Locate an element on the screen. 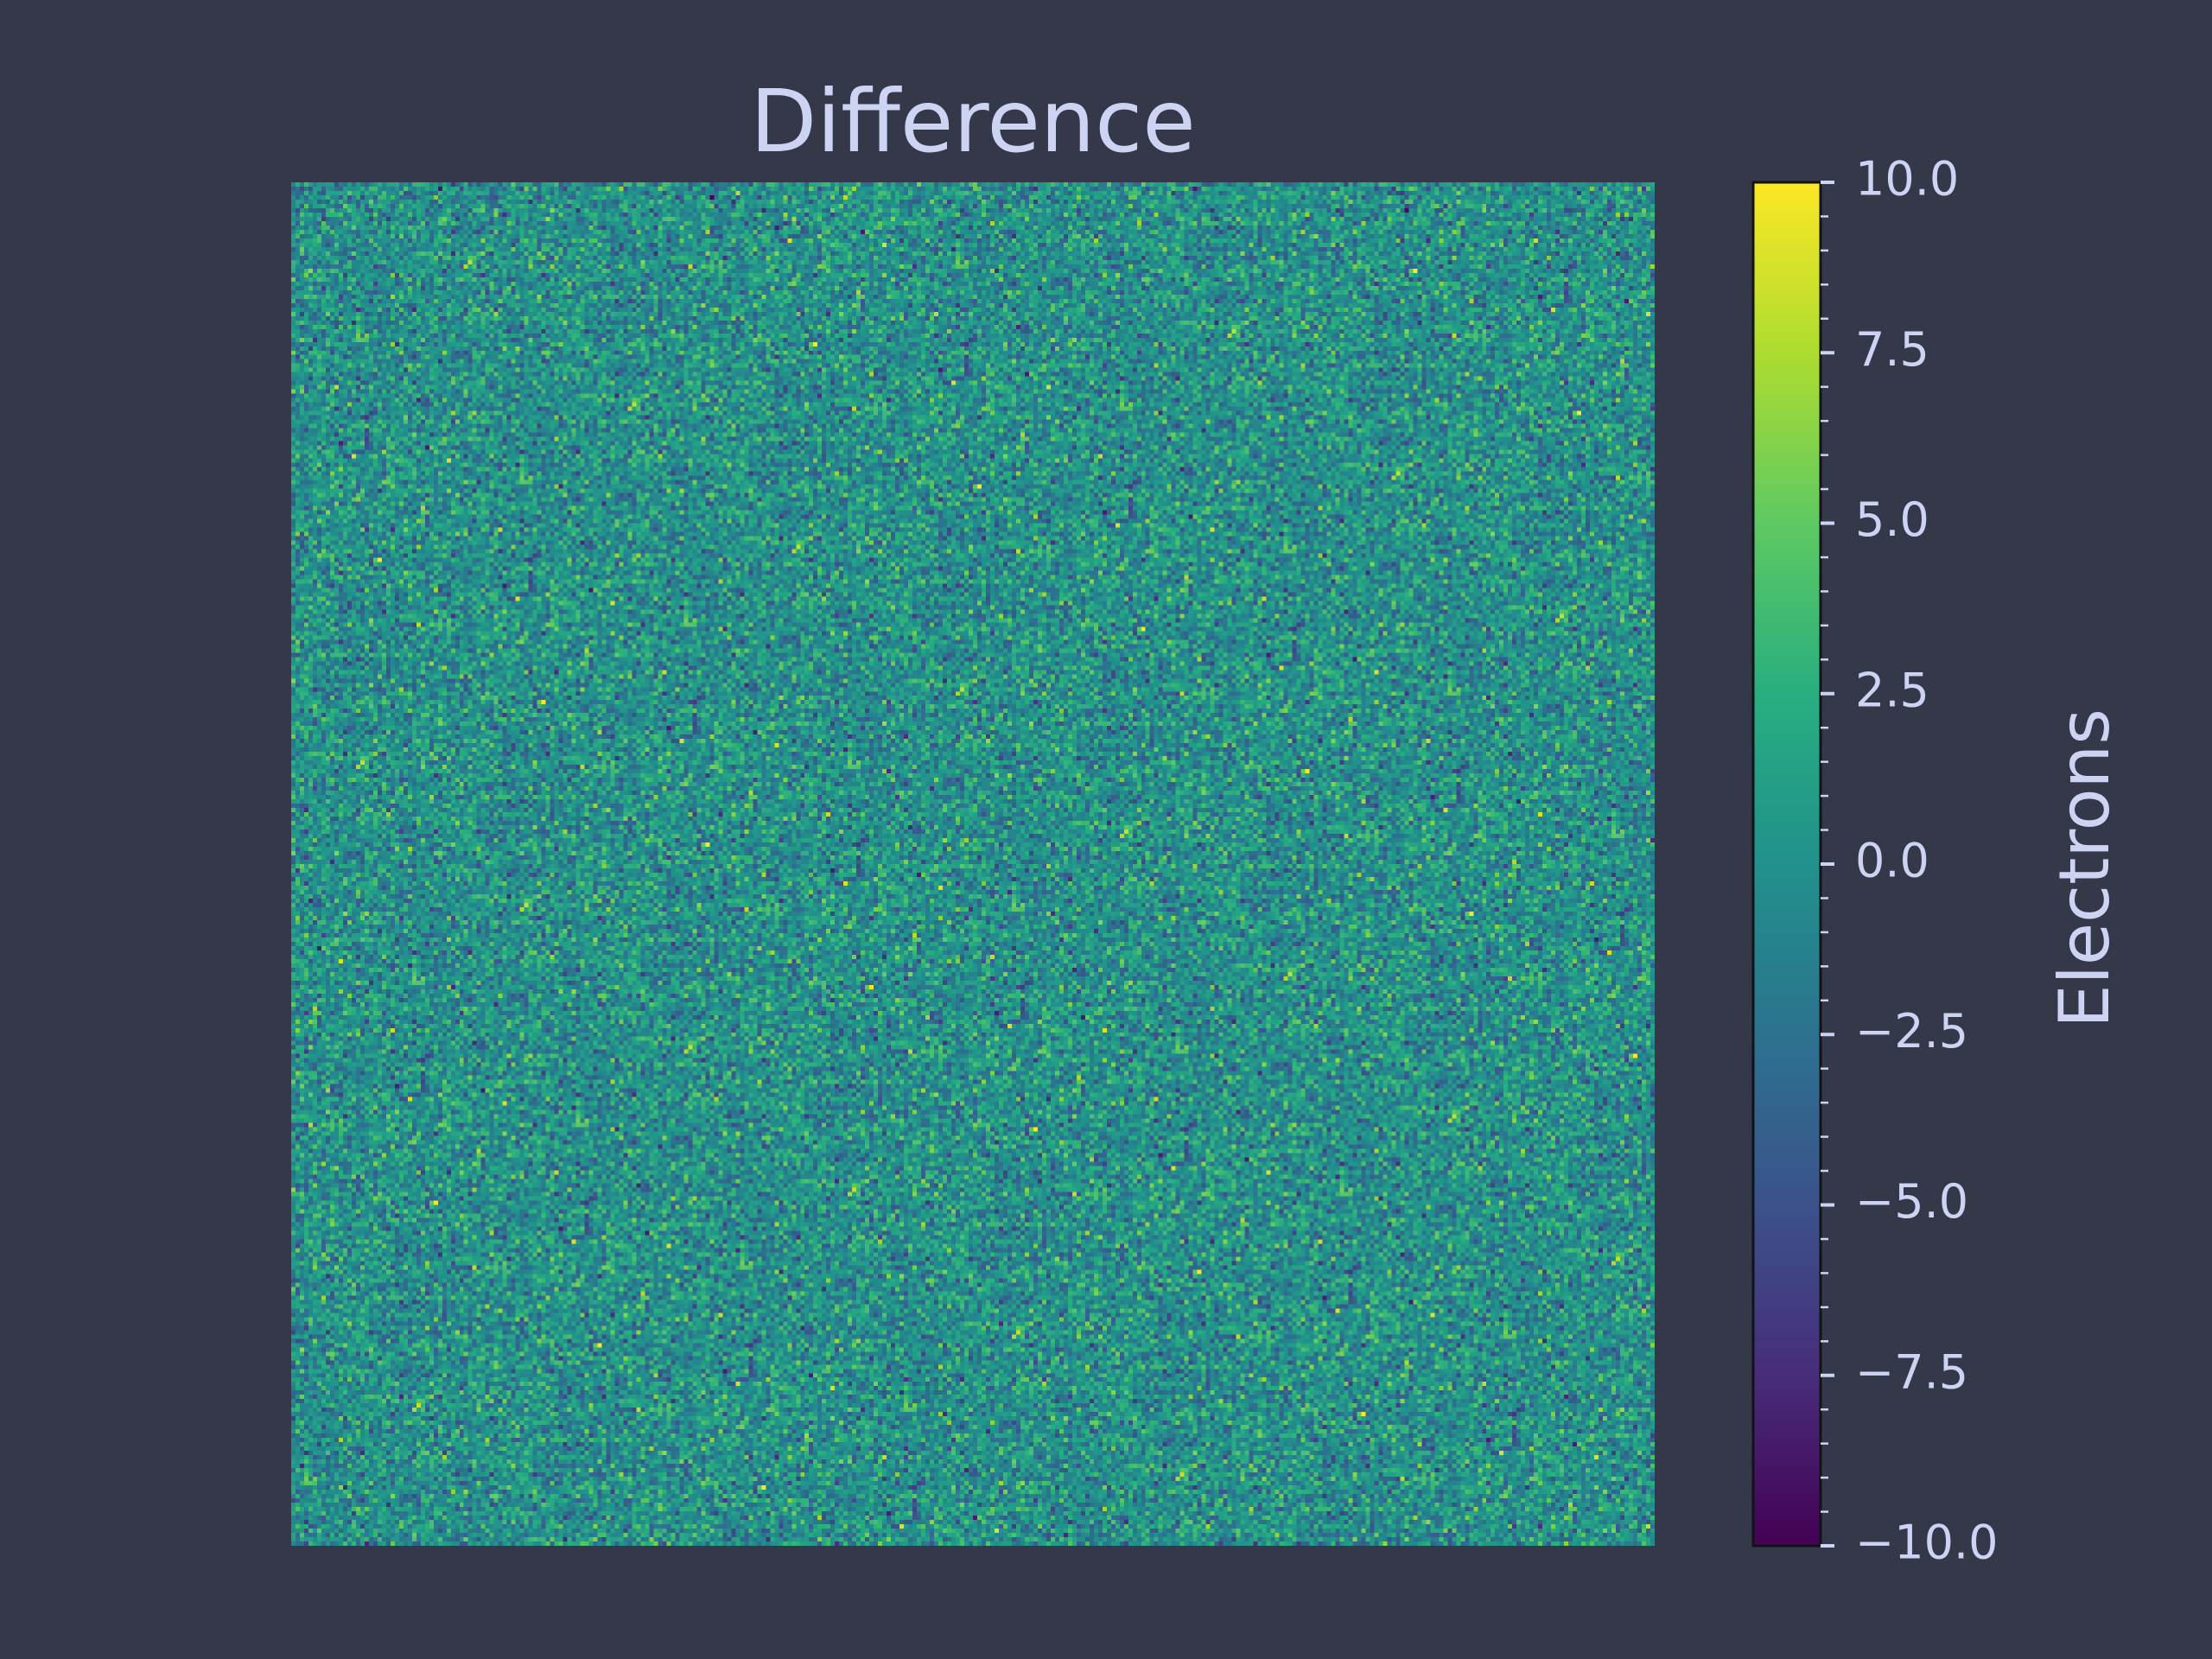 This screenshot has height=1659, width=2212. colorbar-tick-label: 2.5 is located at coordinates (1892, 690).